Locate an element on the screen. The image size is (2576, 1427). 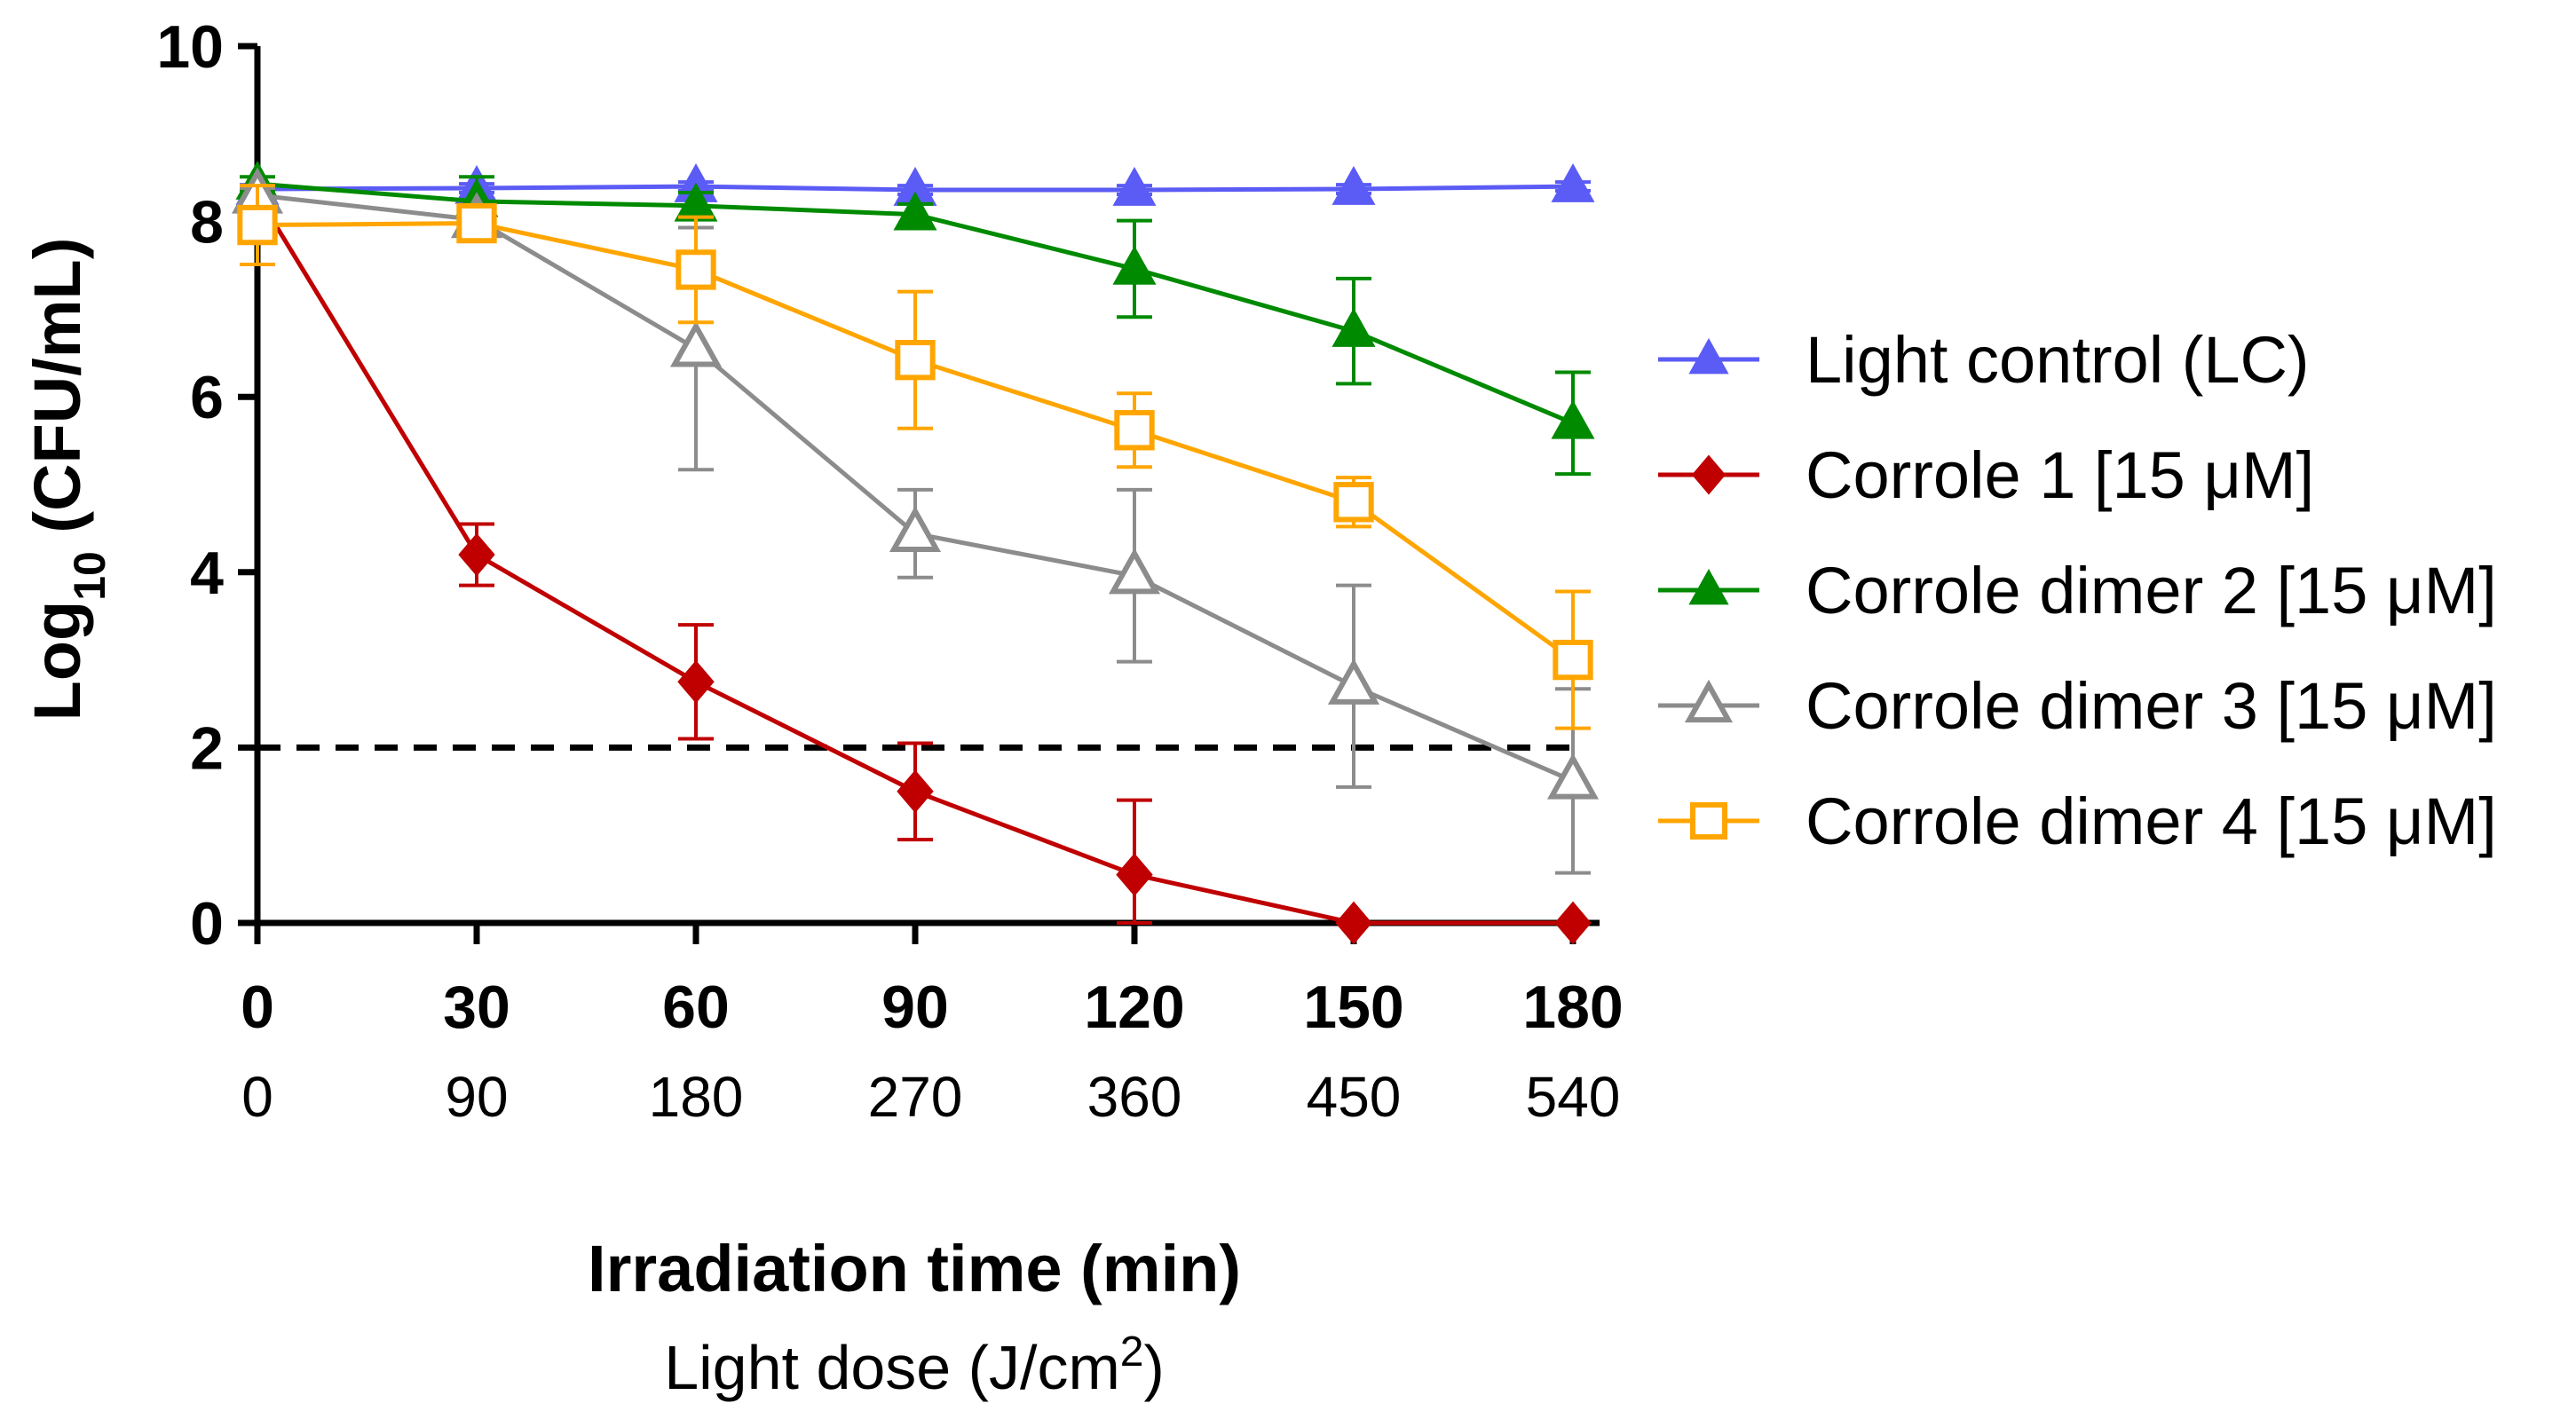
y-axis-title: Log10 (CFU/mL) is located at coordinates (67, 480).